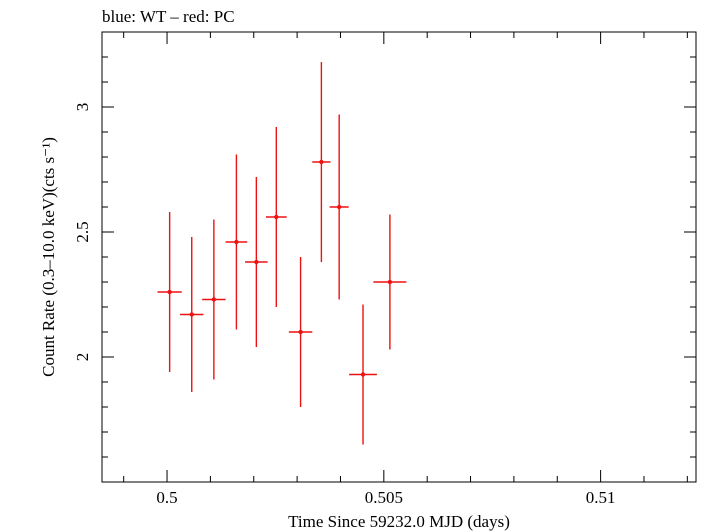  What do you see at coordinates (168, 16) in the screenshot?
I see `chart-title: blue: WT – red: PC` at bounding box center [168, 16].